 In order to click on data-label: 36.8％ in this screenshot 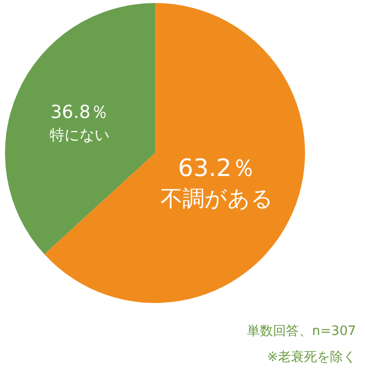, I will do `click(79, 112)`.